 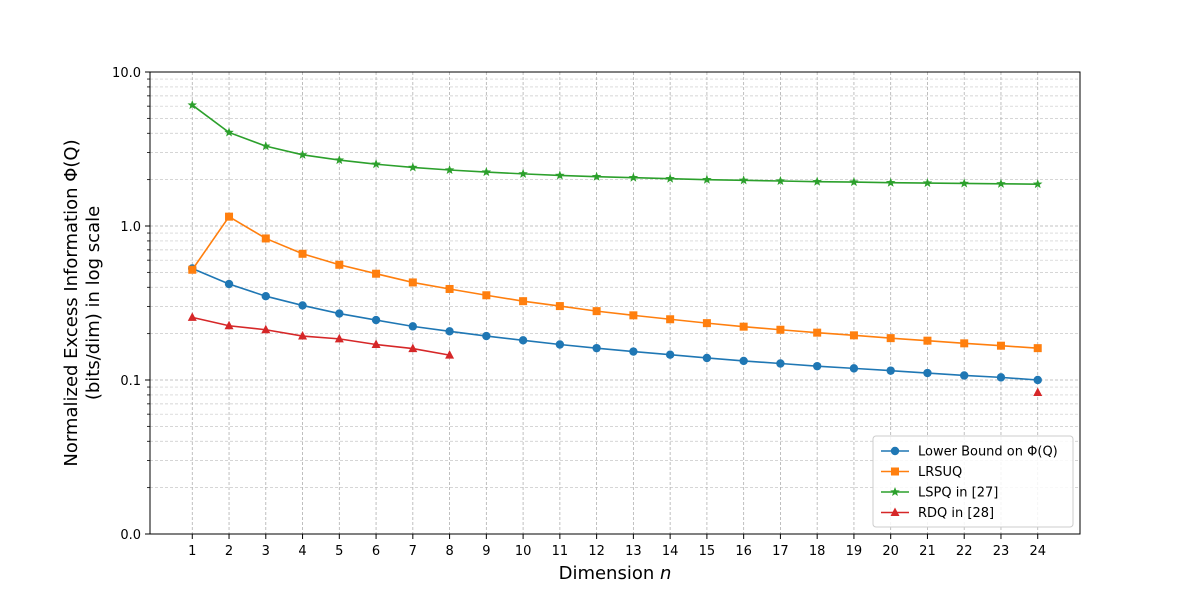 What do you see at coordinates (958, 493) in the screenshot?
I see `legend-label: LSPQ in [27]` at bounding box center [958, 493].